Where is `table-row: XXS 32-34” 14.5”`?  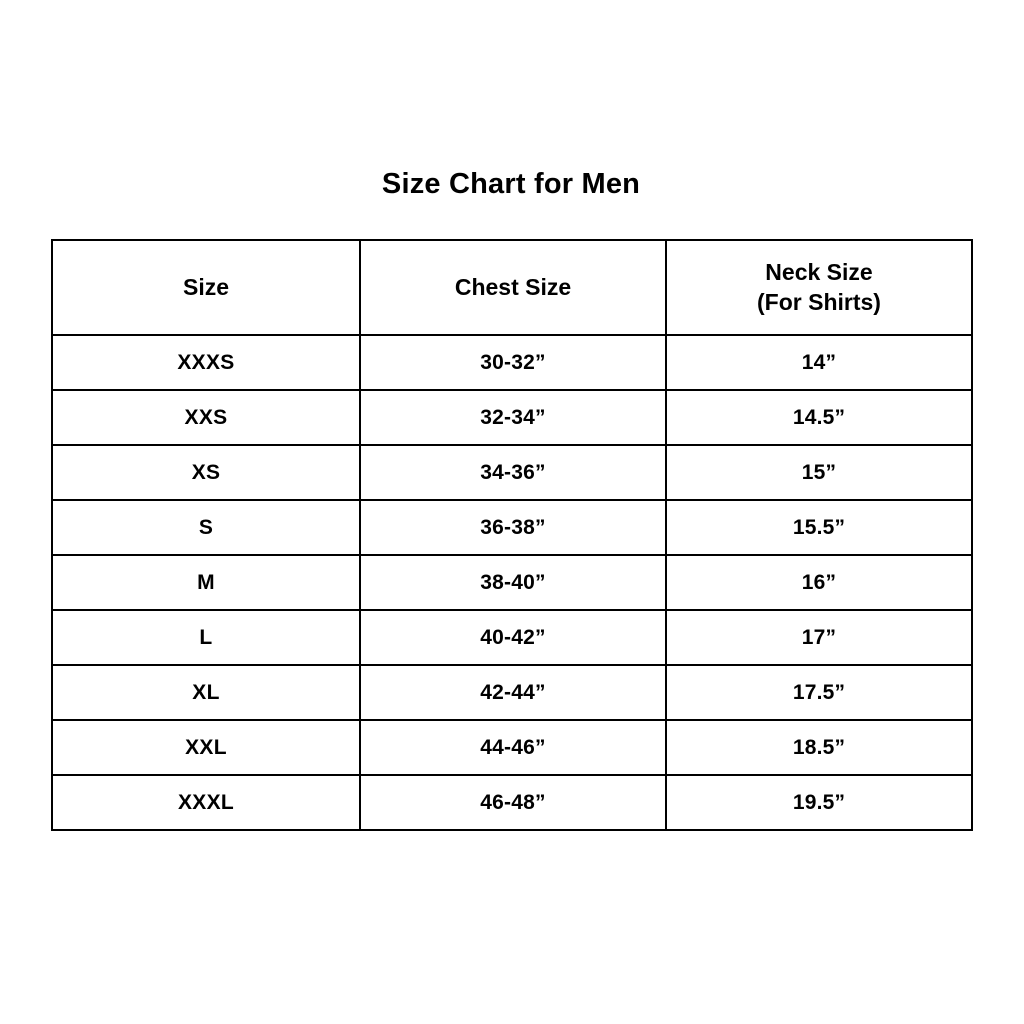 table-row: XXS 32-34” 14.5” is located at coordinates (512, 417).